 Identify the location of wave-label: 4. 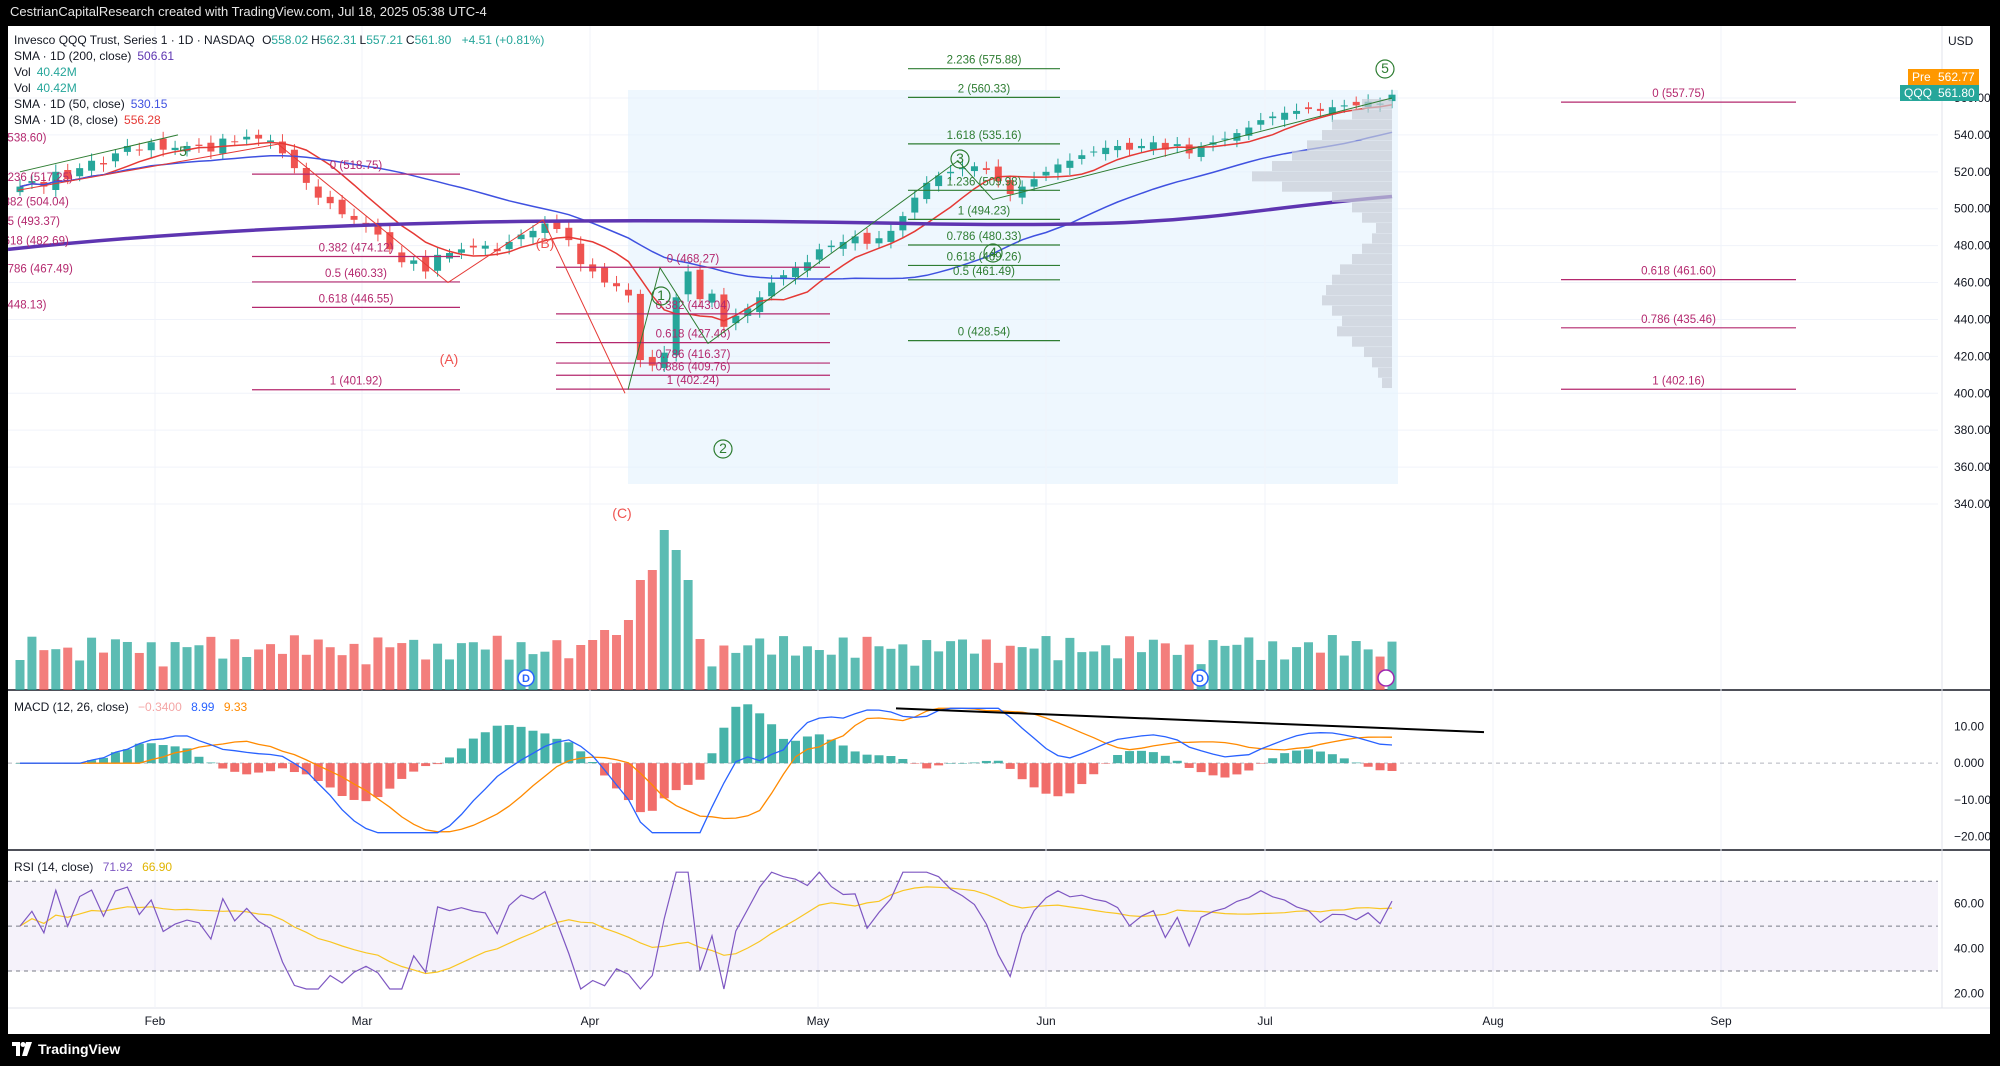
(993, 252).